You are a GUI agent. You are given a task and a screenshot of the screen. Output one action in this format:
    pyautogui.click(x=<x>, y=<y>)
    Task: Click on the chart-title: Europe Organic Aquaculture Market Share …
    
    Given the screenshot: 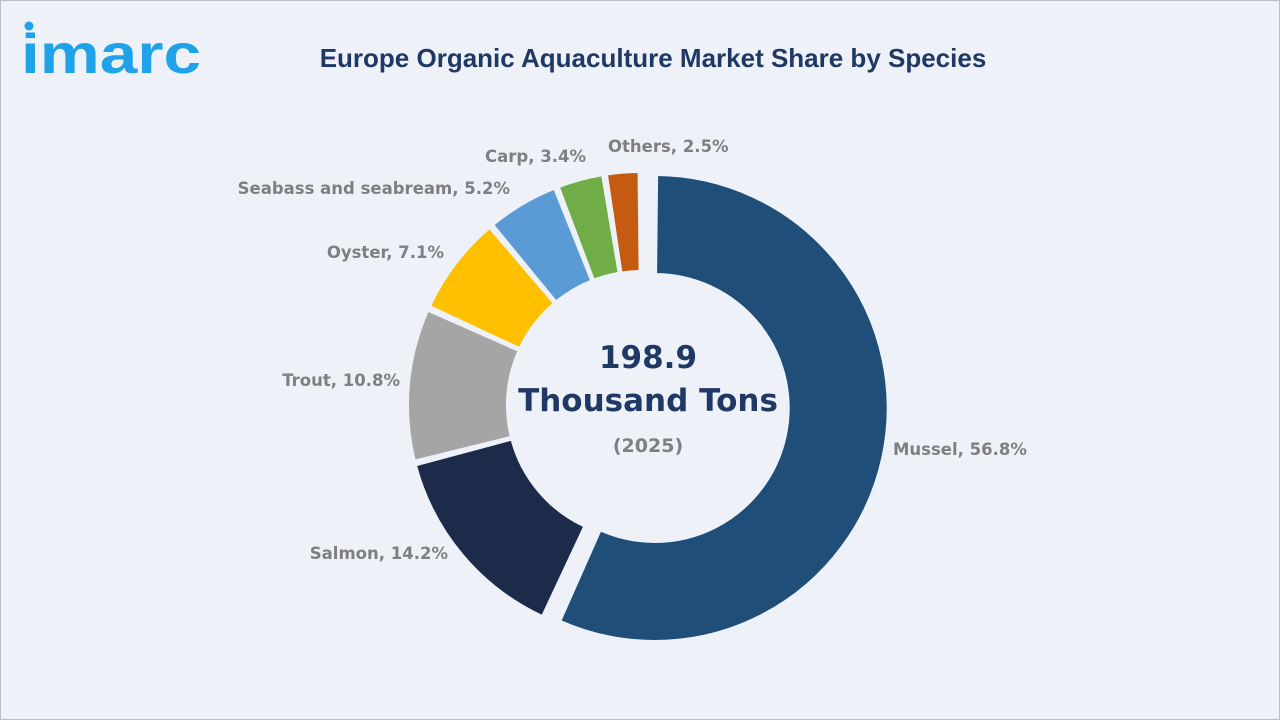 What is the action you would take?
    pyautogui.click(x=653, y=58)
    